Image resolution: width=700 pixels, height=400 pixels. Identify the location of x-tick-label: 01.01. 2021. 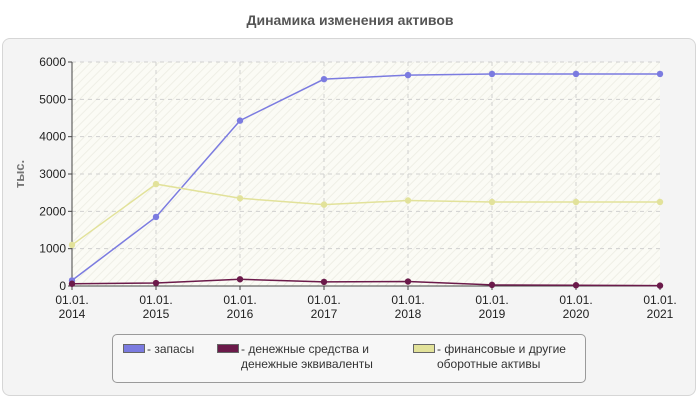
(659, 307).